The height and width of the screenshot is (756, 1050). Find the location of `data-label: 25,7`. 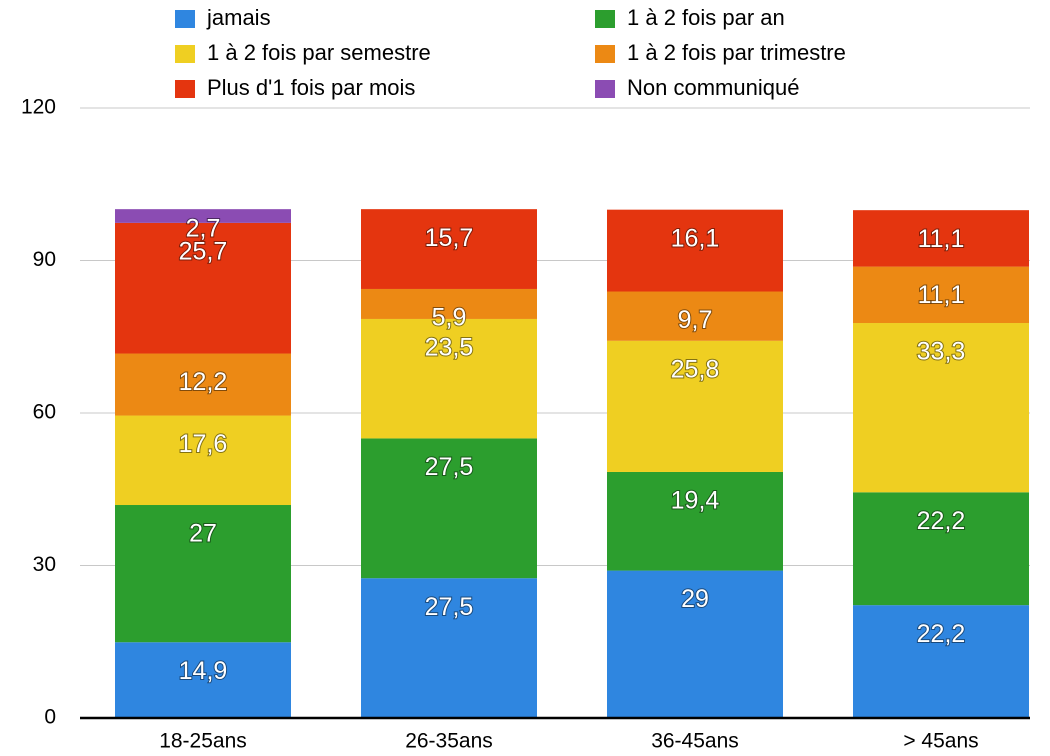

data-label: 25,7 is located at coordinates (203, 251).